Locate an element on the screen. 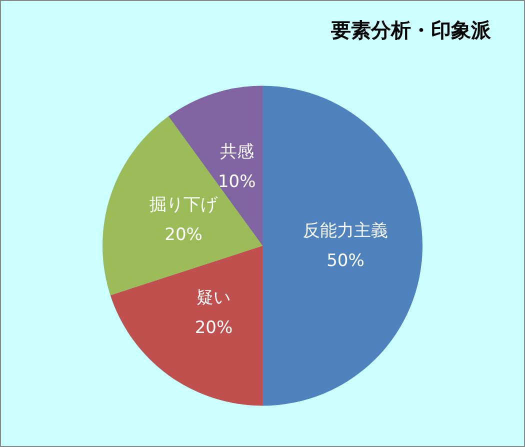 The height and width of the screenshot is (447, 525). chart-title: 要素分析・印象派 is located at coordinates (411, 30).